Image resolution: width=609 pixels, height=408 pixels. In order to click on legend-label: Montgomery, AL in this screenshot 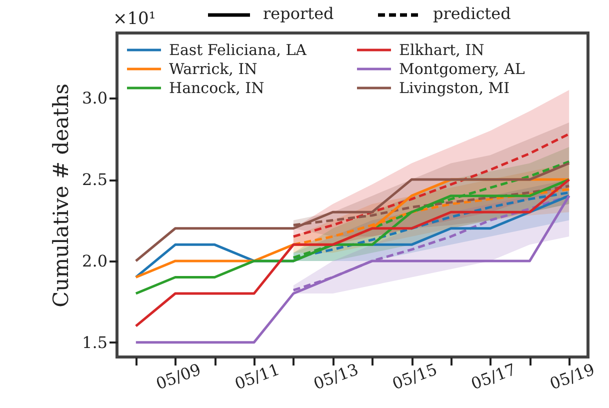, I will do `click(462, 69)`.